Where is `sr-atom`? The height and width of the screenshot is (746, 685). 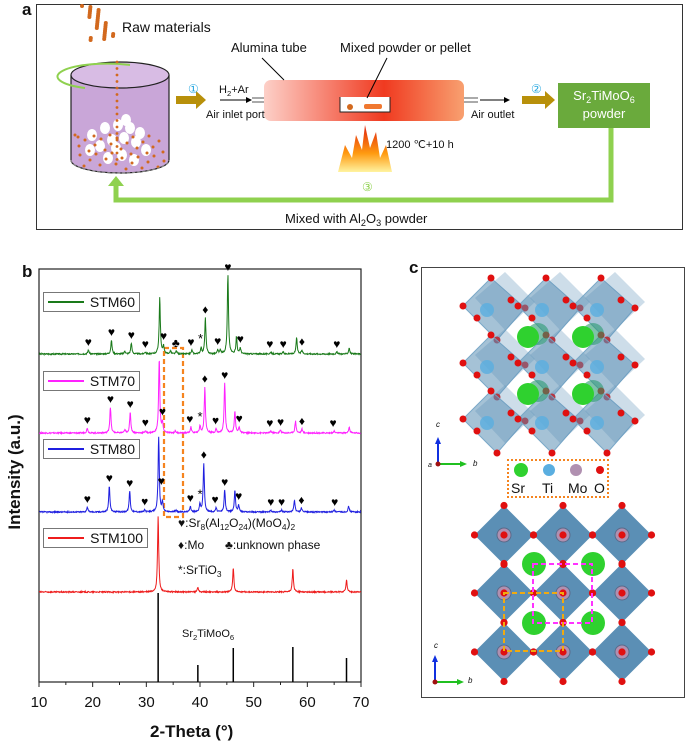 sr-atom is located at coordinates (593, 623).